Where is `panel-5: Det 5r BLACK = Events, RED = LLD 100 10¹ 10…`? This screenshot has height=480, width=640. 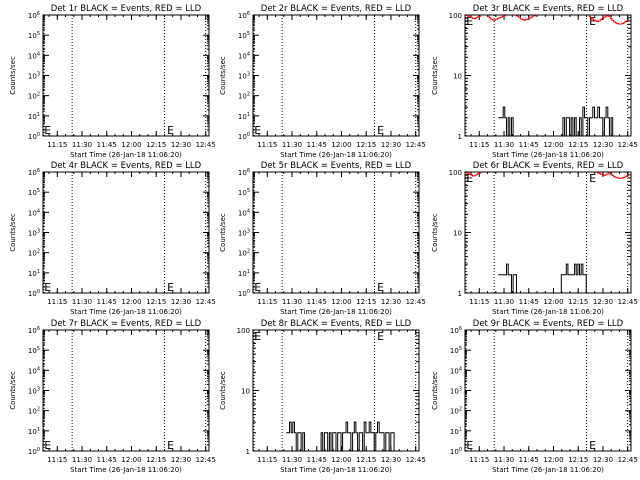
panel-5: Det 5r BLACK = Events, RED = LLD 100 10¹ 10… is located at coordinates (322, 238).